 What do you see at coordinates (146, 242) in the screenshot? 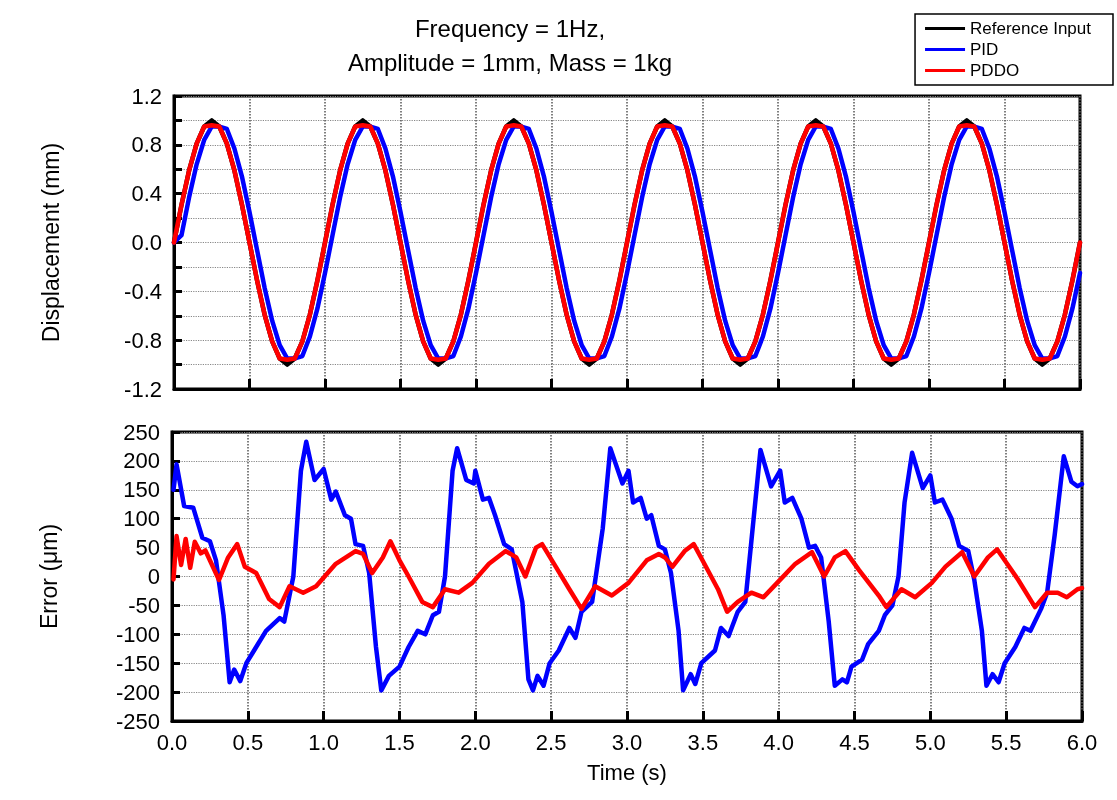
I see `y-tick-label: 0.0` at bounding box center [146, 242].